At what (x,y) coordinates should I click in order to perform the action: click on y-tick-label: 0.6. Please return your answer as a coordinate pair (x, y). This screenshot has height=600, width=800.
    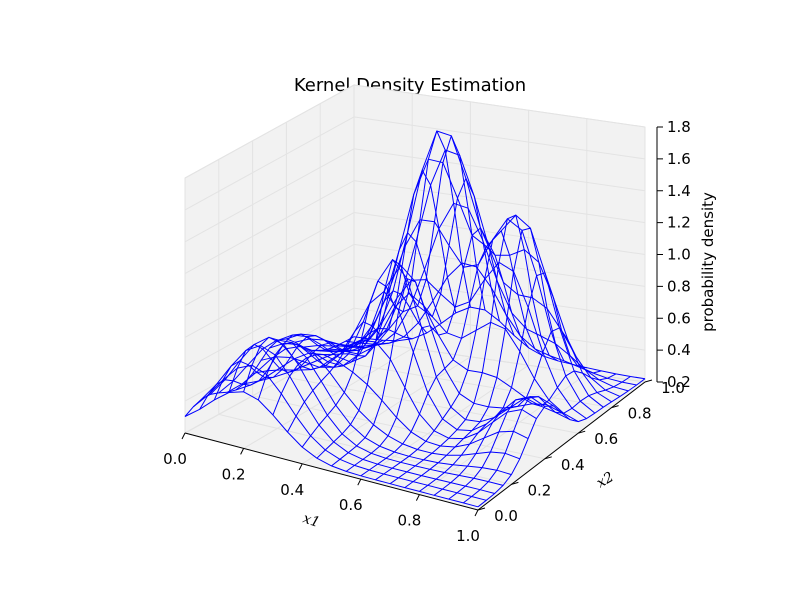
    Looking at the image, I should click on (606, 439).